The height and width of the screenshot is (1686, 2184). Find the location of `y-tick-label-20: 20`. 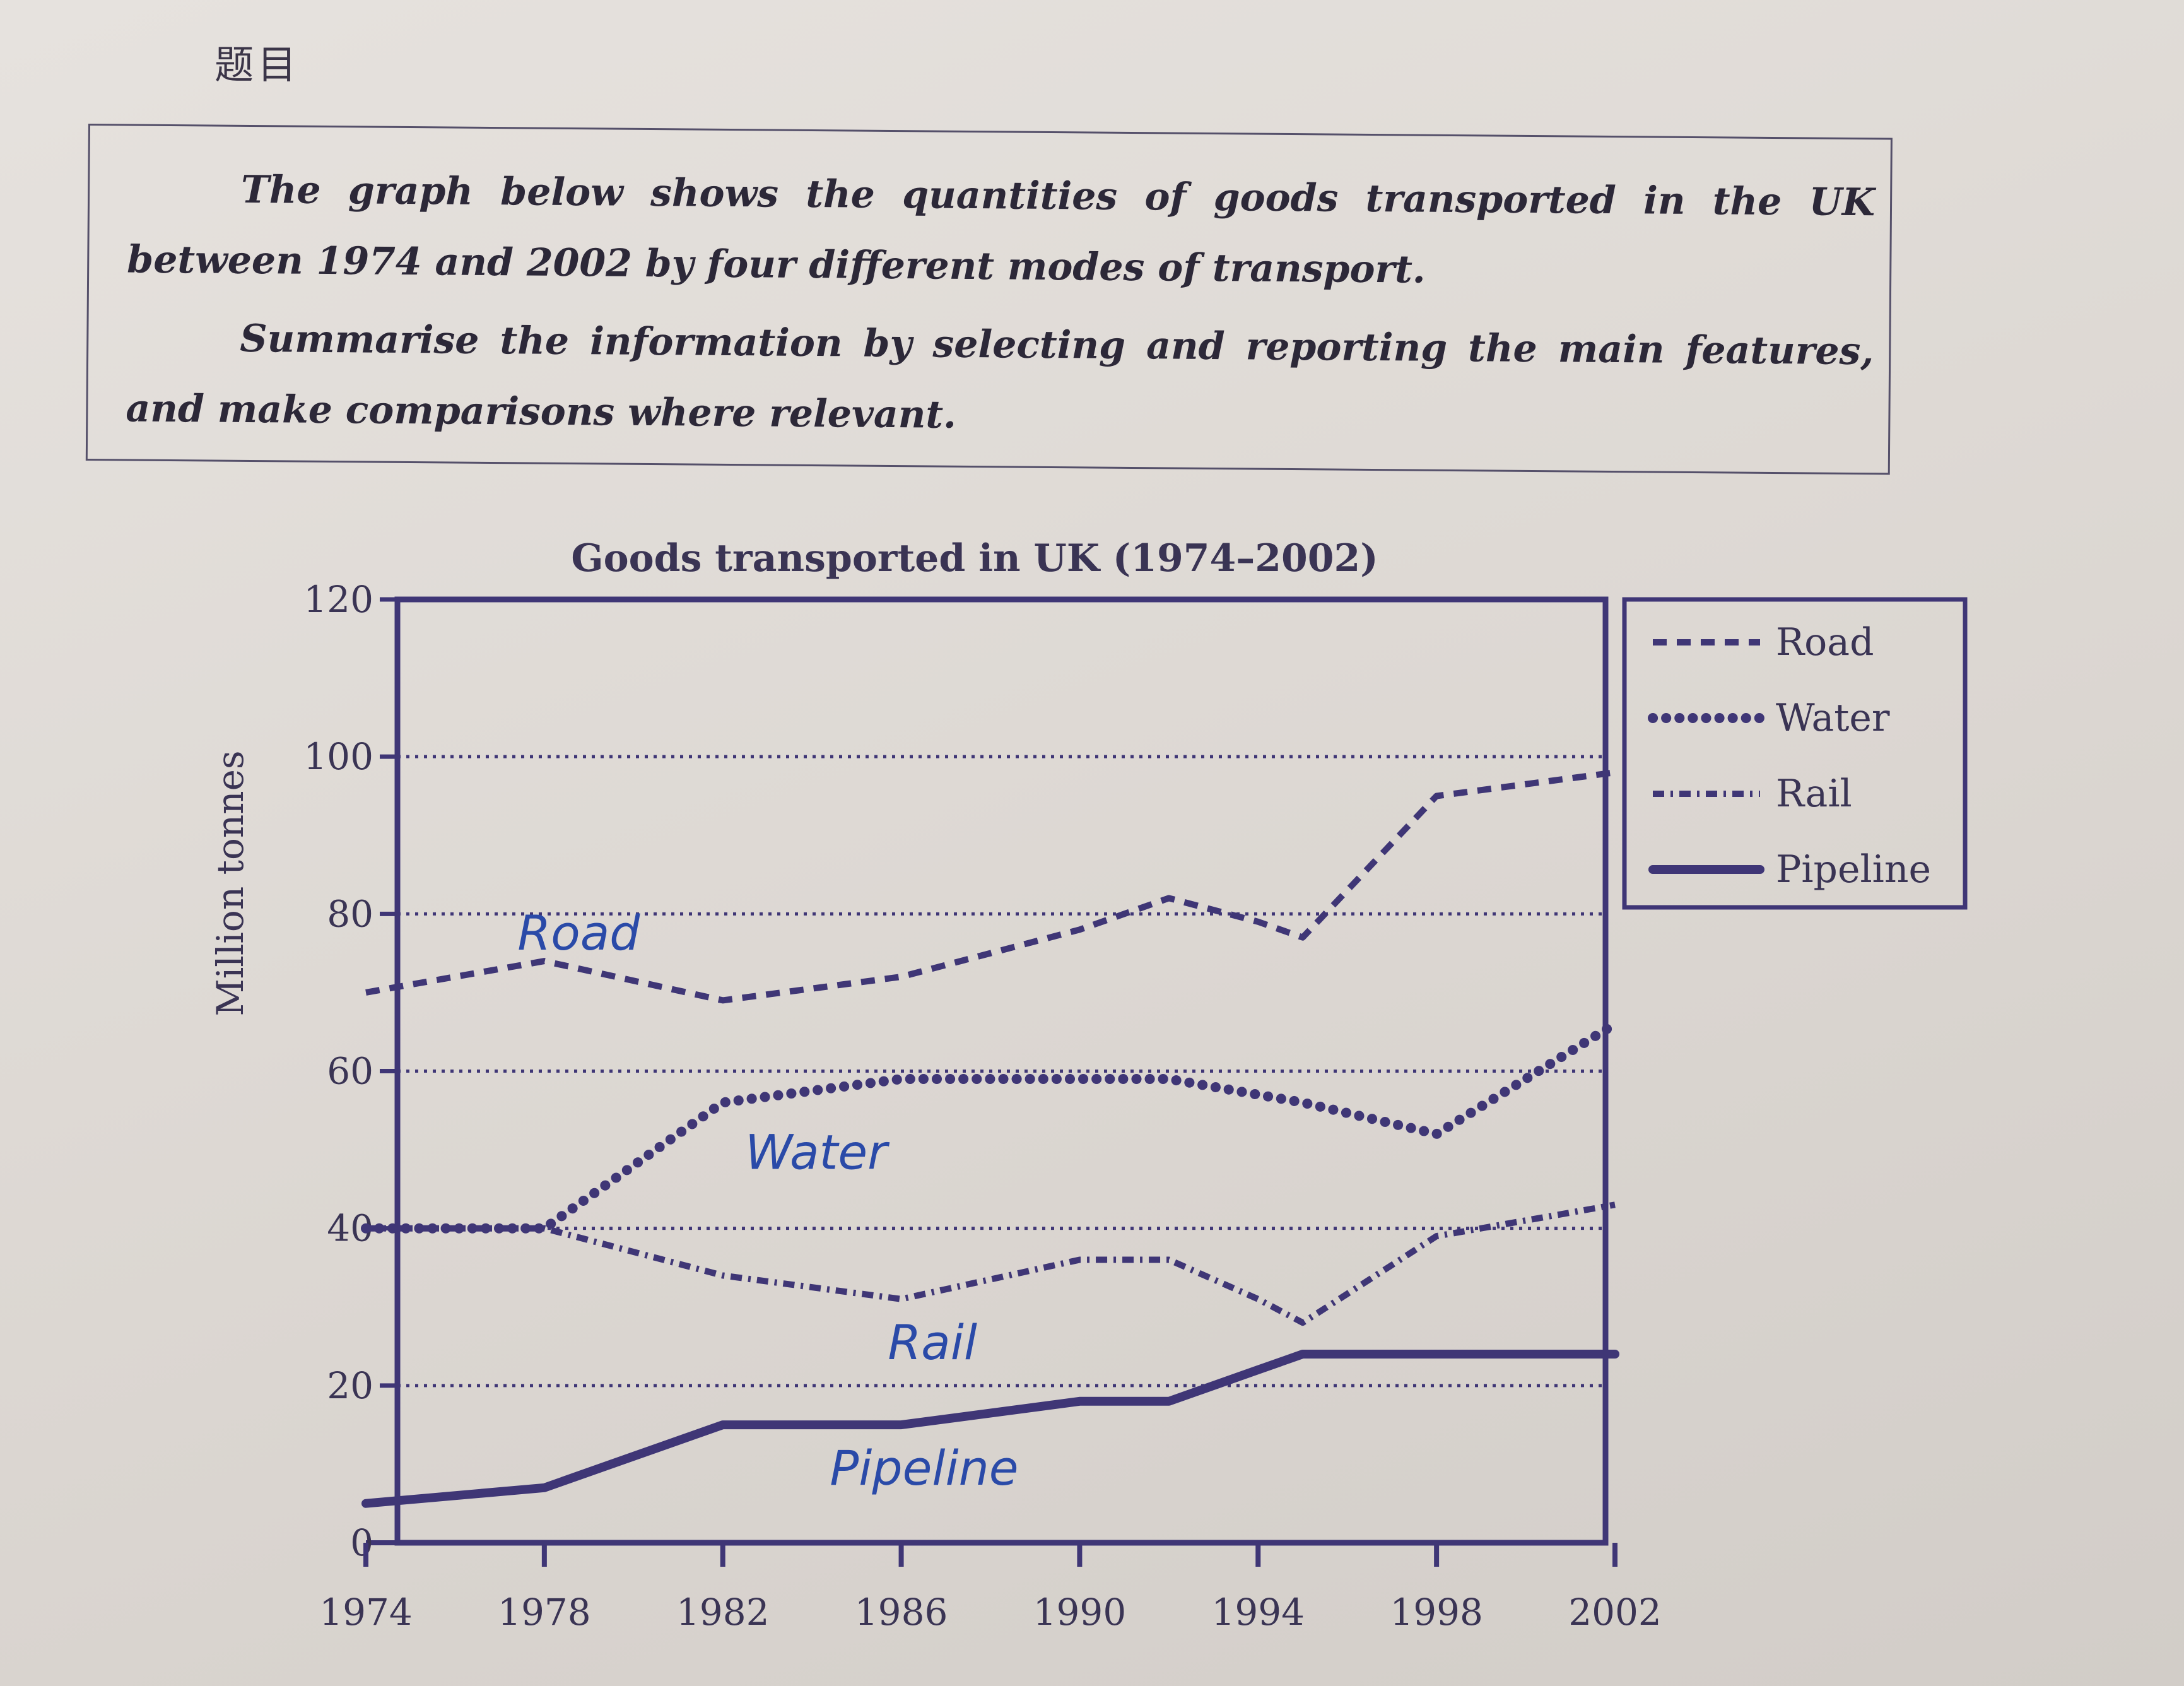

y-tick-label-20: 20 is located at coordinates (350, 1385).